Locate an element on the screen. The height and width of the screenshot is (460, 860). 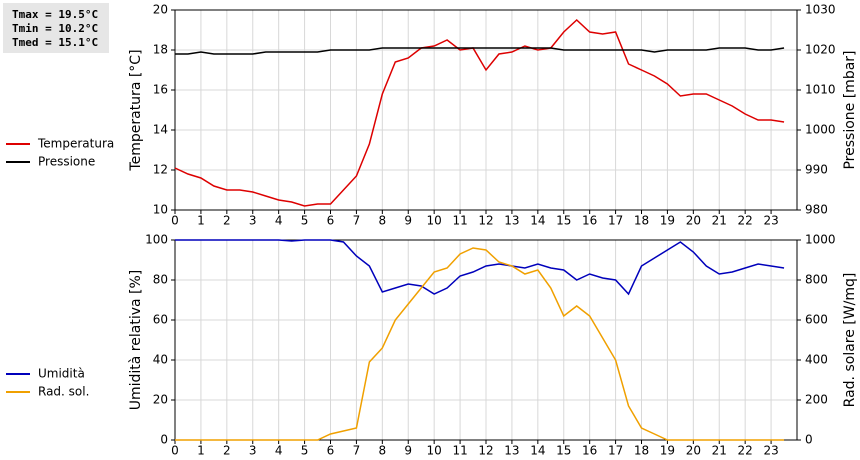
y2-tick-label: 600 is located at coordinates (816, 320).